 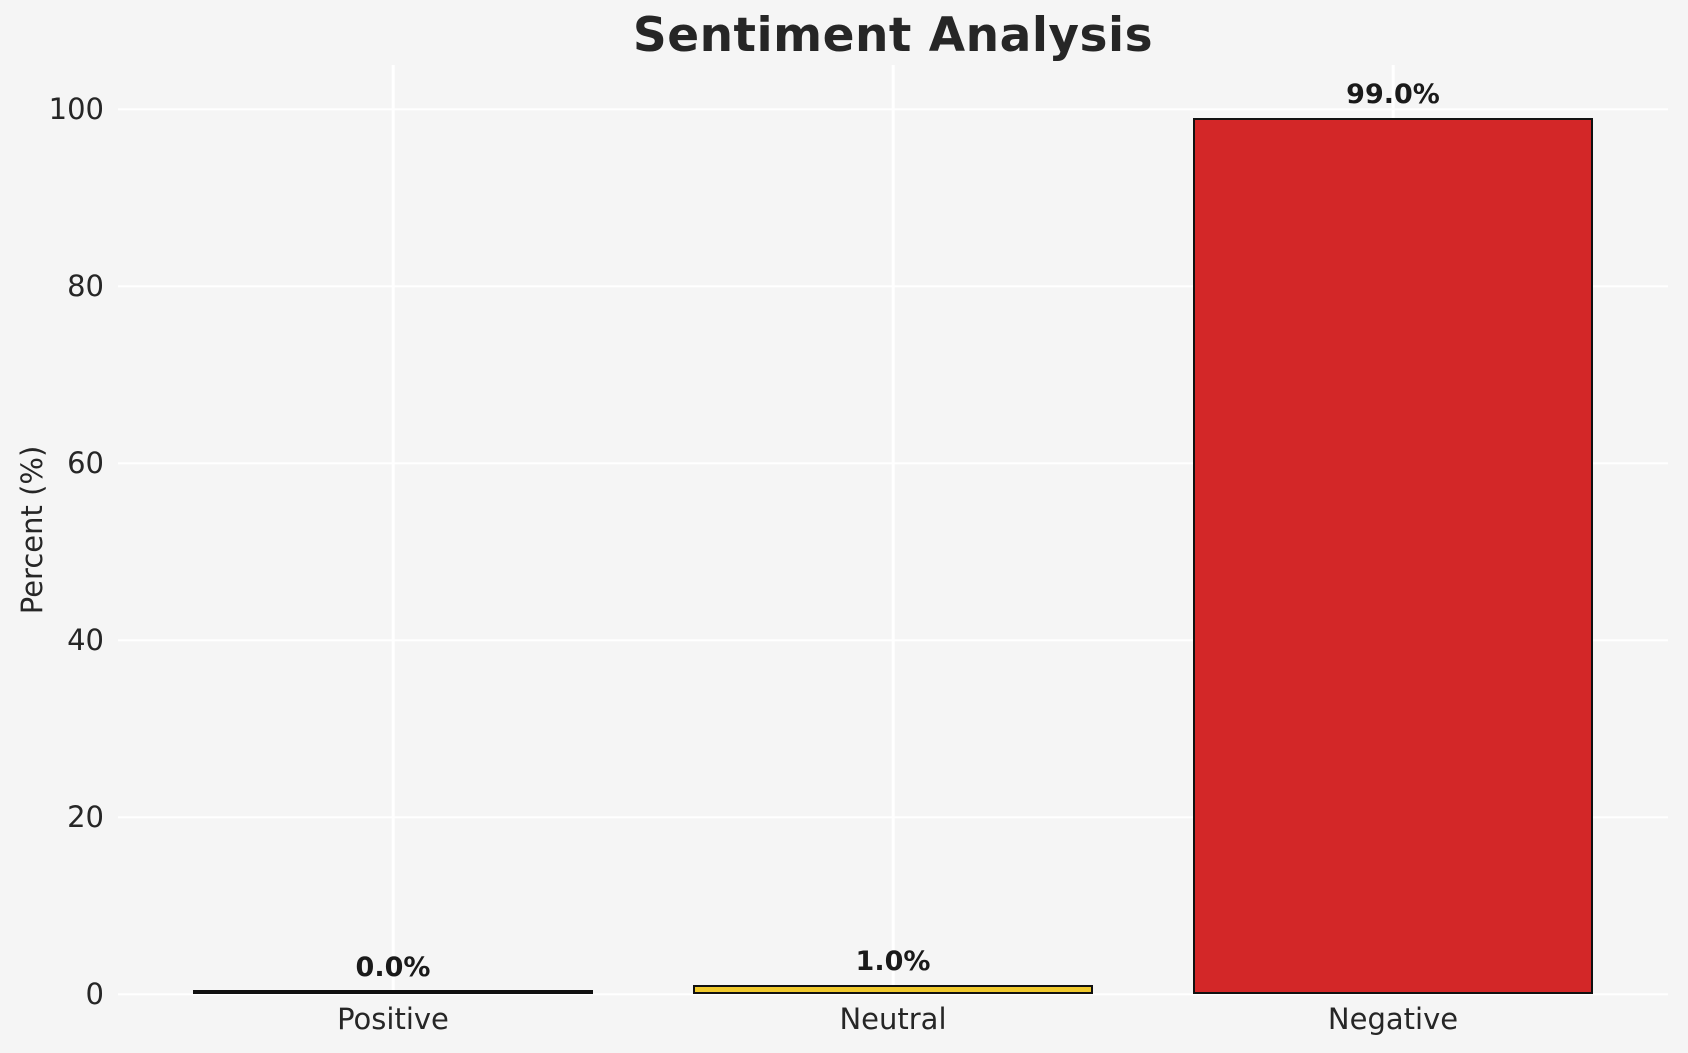 What do you see at coordinates (94, 994) in the screenshot?
I see `y-tick-label: 0` at bounding box center [94, 994].